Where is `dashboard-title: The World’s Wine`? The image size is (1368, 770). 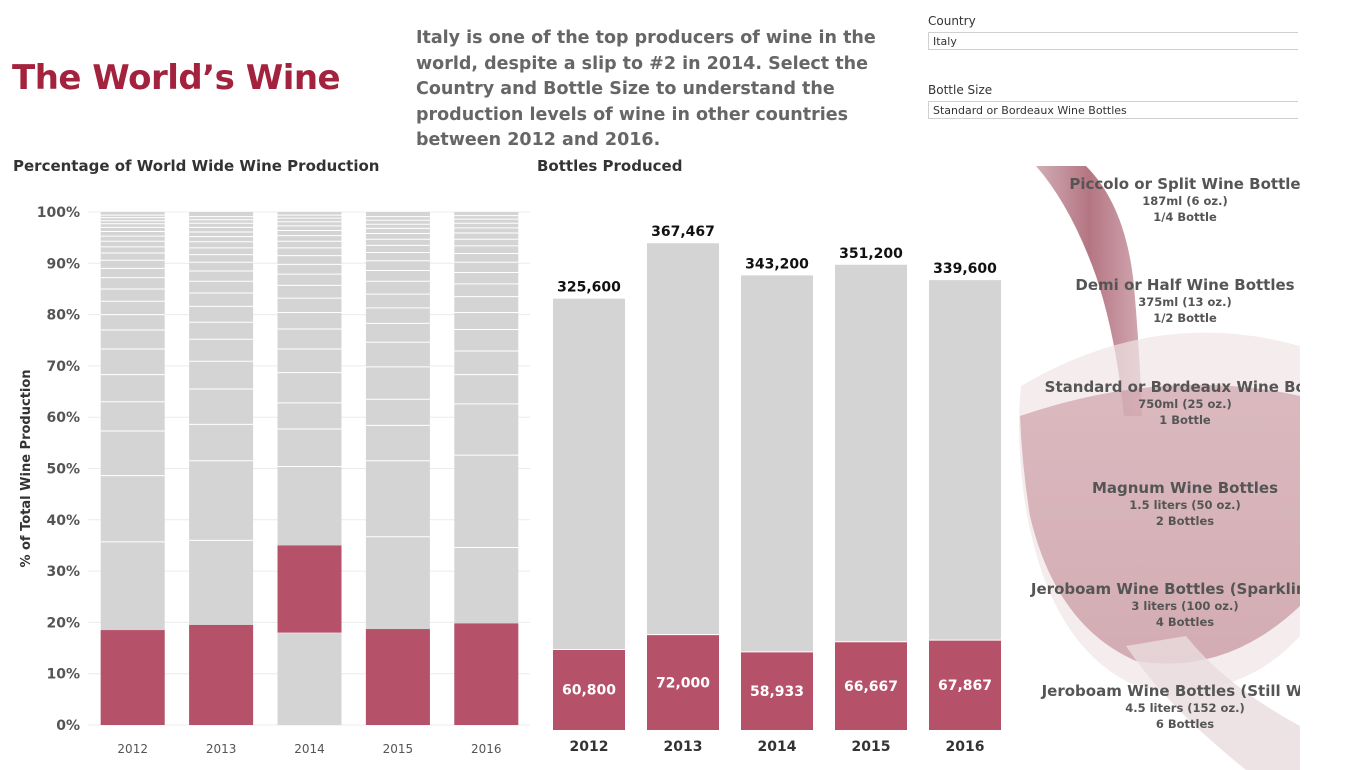
dashboard-title: The World’s Wine is located at coordinates (176, 78).